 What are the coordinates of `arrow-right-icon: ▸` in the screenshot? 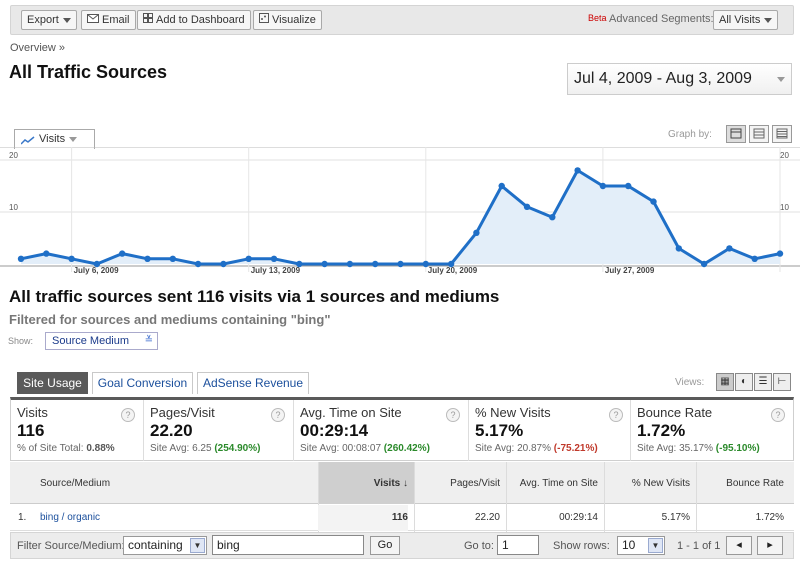 It's located at (770, 545).